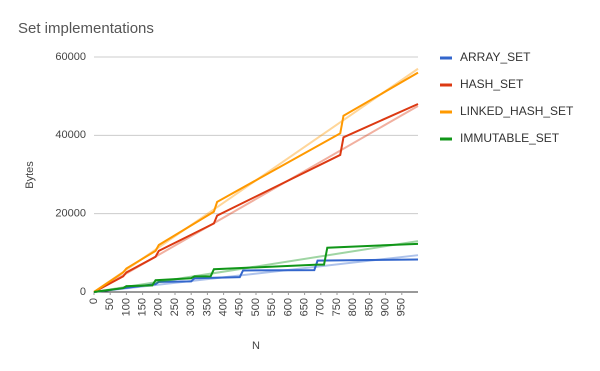  I want to click on y-axis-title: Bytes, so click(30, 175).